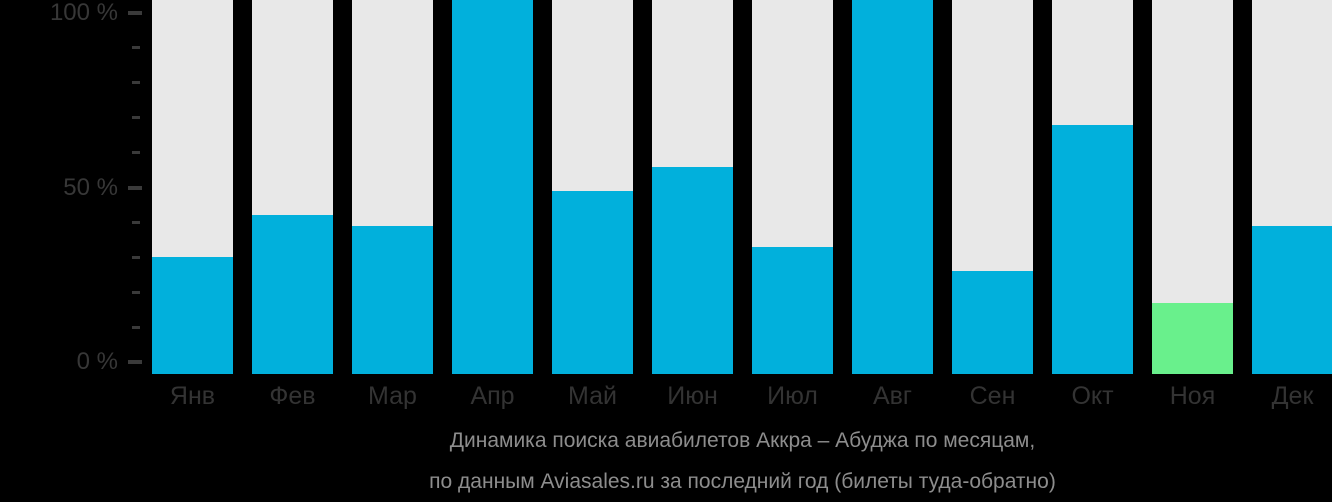 Image resolution: width=1332 pixels, height=502 pixels. I want to click on month-label-Дек: Дек, so click(1292, 396).